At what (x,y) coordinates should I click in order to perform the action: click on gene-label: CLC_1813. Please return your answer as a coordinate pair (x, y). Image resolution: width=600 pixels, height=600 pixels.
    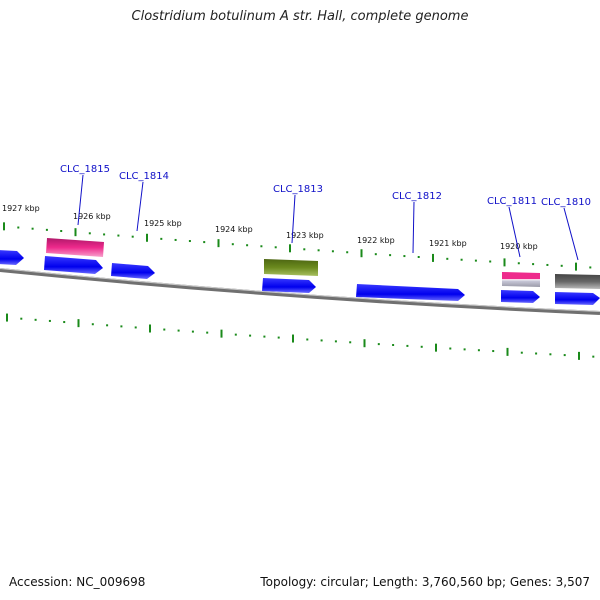
    Looking at the image, I should click on (298, 189).